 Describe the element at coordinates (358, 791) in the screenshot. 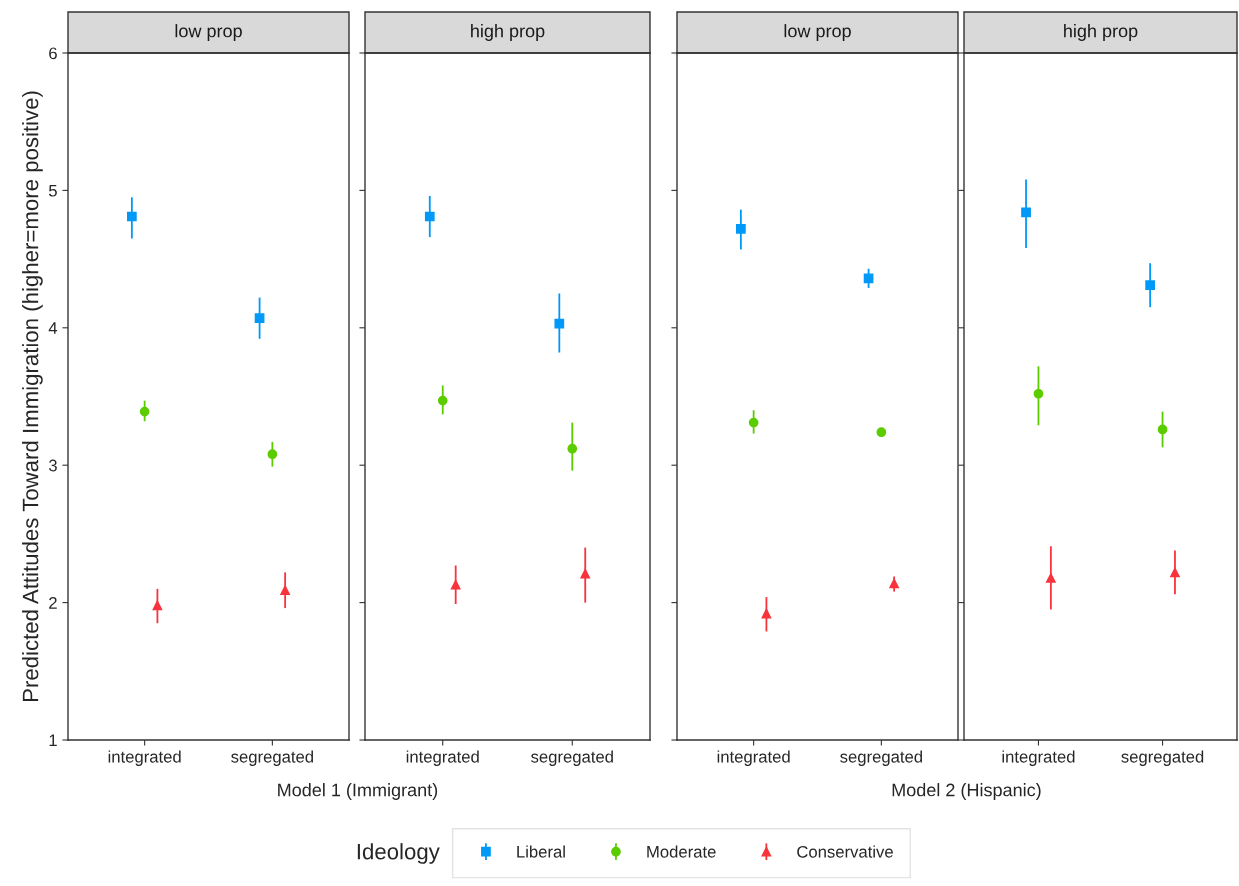

I see `x-axis-title: Model 1 (Immigrant)` at that location.